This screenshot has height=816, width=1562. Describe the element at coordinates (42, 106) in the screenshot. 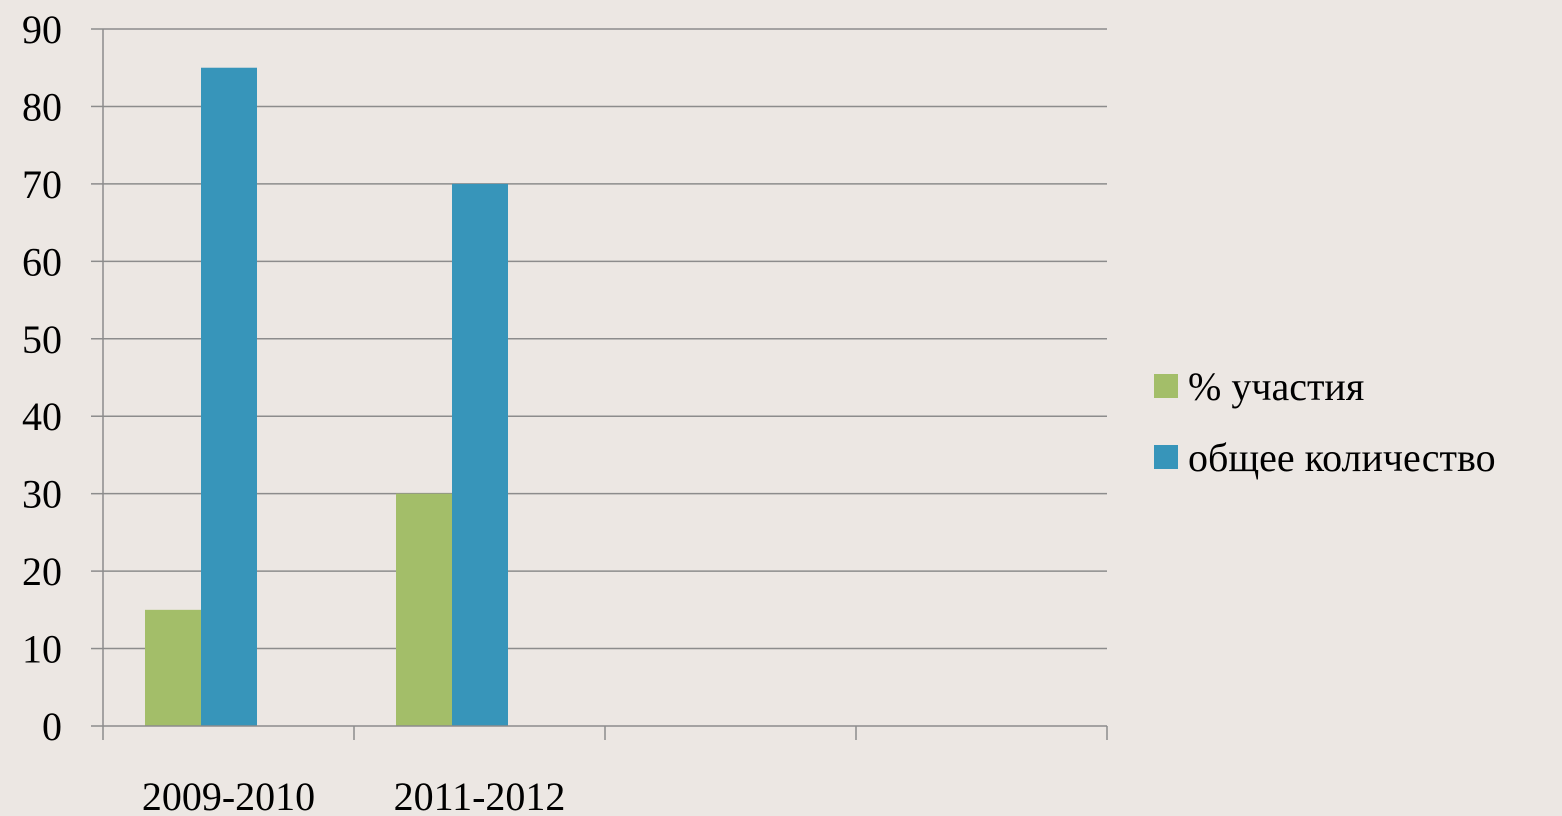

I see `y-tick-label: 80` at that location.